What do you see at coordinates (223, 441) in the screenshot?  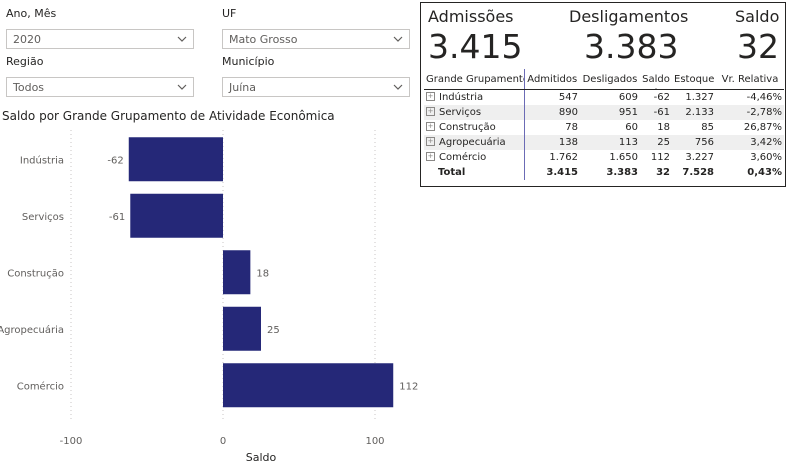 I see `x-tick-label: 0` at bounding box center [223, 441].